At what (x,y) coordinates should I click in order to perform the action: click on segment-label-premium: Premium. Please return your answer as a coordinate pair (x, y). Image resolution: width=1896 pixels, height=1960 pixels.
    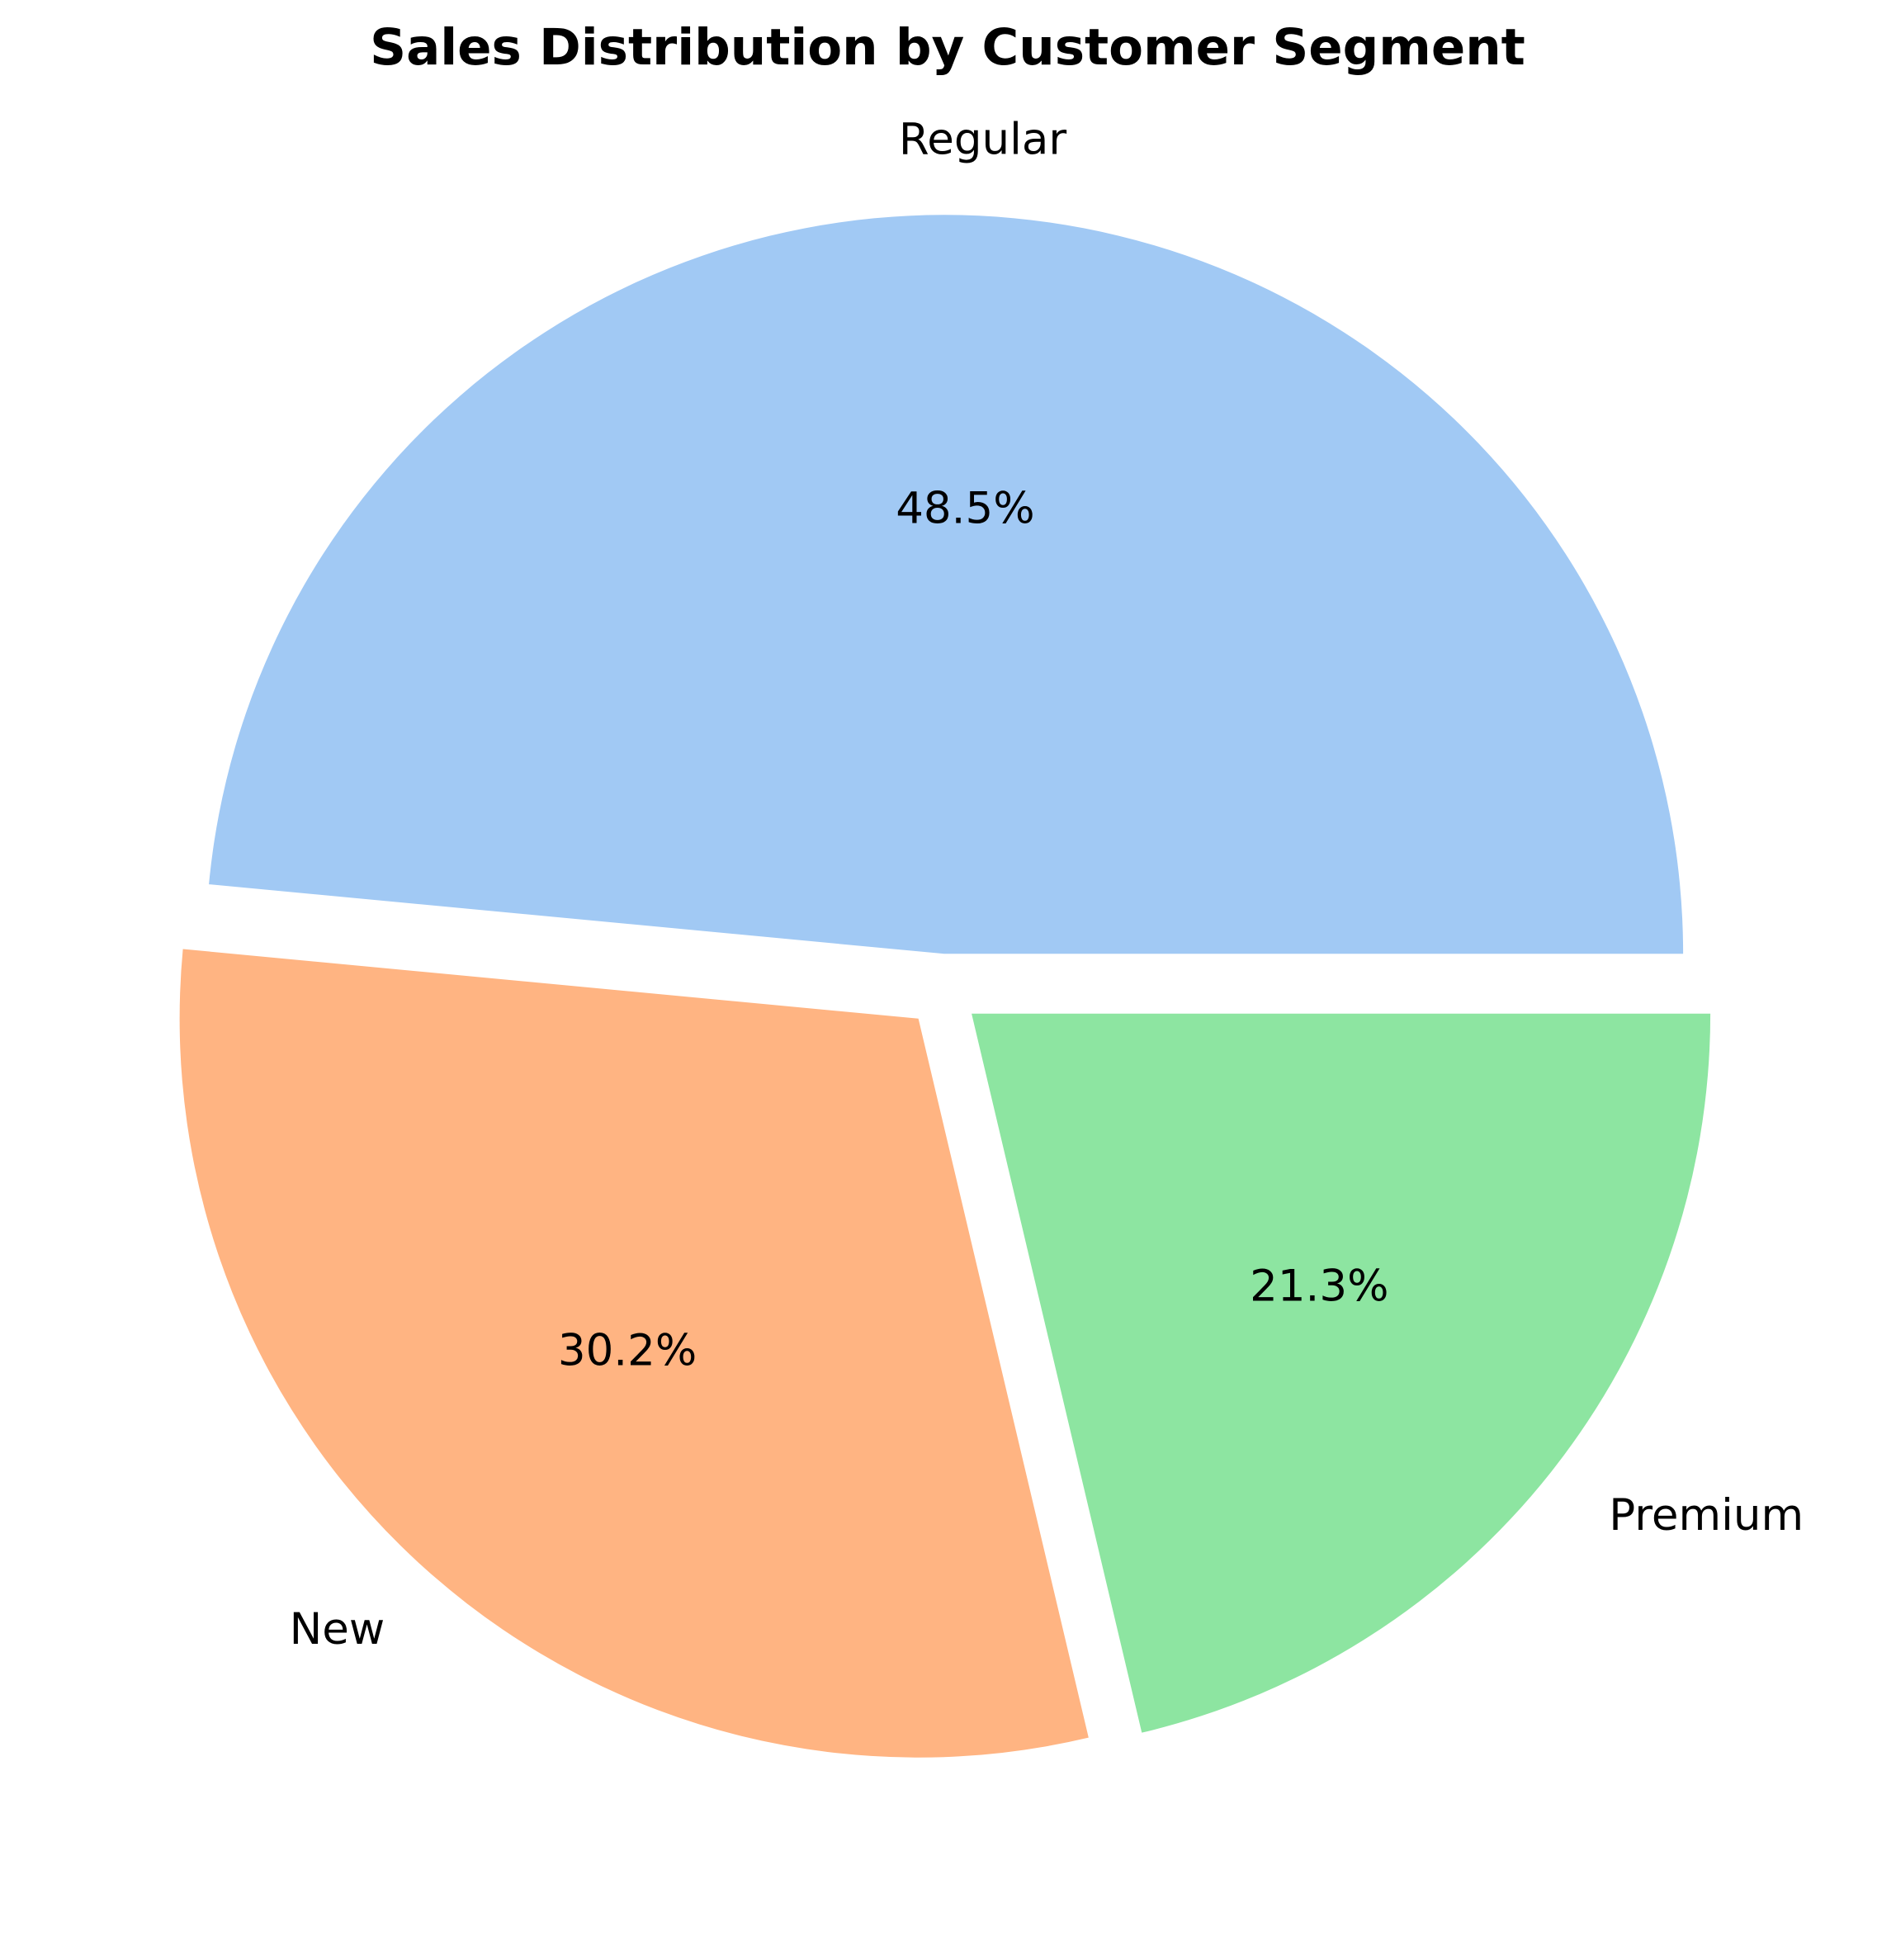
    Looking at the image, I should click on (1706, 1515).